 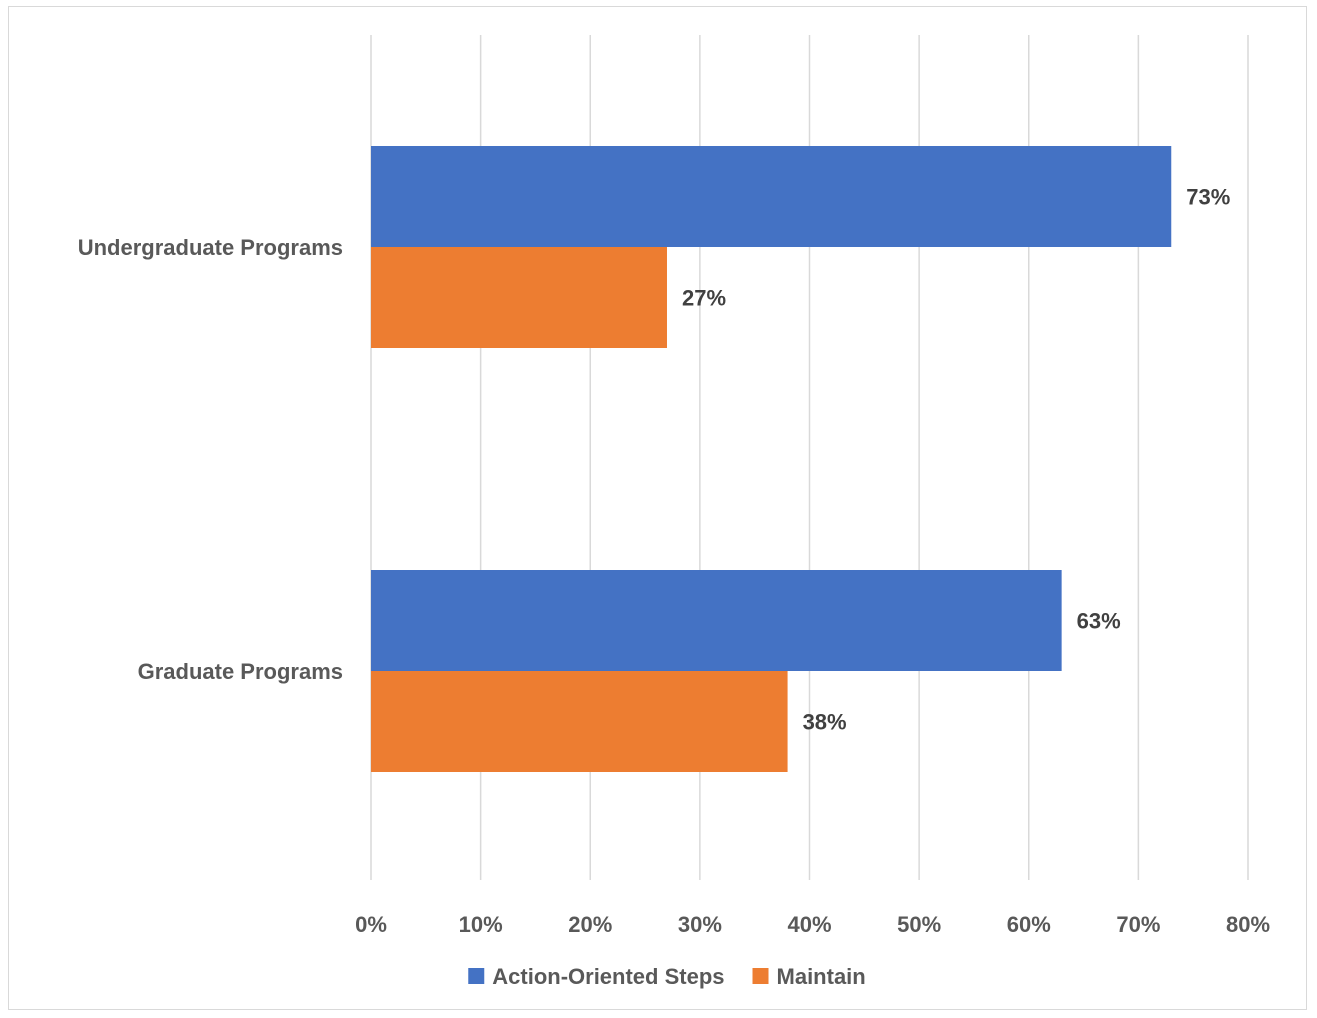 What do you see at coordinates (1138, 924) in the screenshot?
I see `x-tick-label: 70%` at bounding box center [1138, 924].